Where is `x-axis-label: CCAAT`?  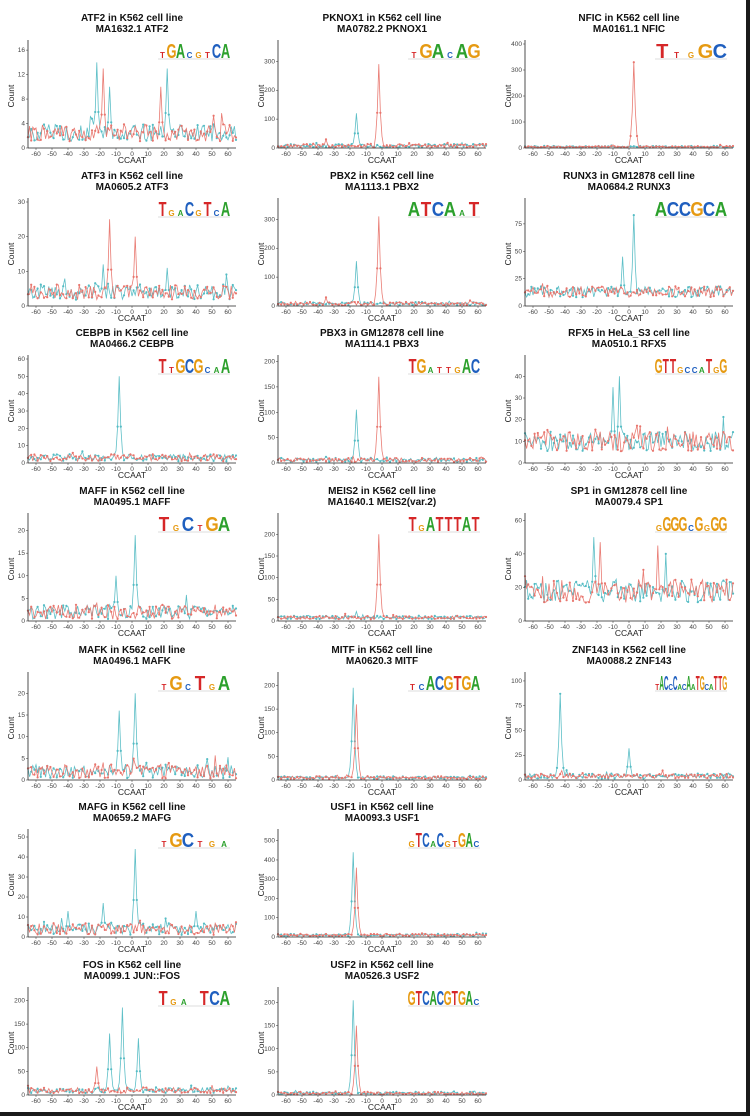 x-axis-label: CCAAT is located at coordinates (629, 159).